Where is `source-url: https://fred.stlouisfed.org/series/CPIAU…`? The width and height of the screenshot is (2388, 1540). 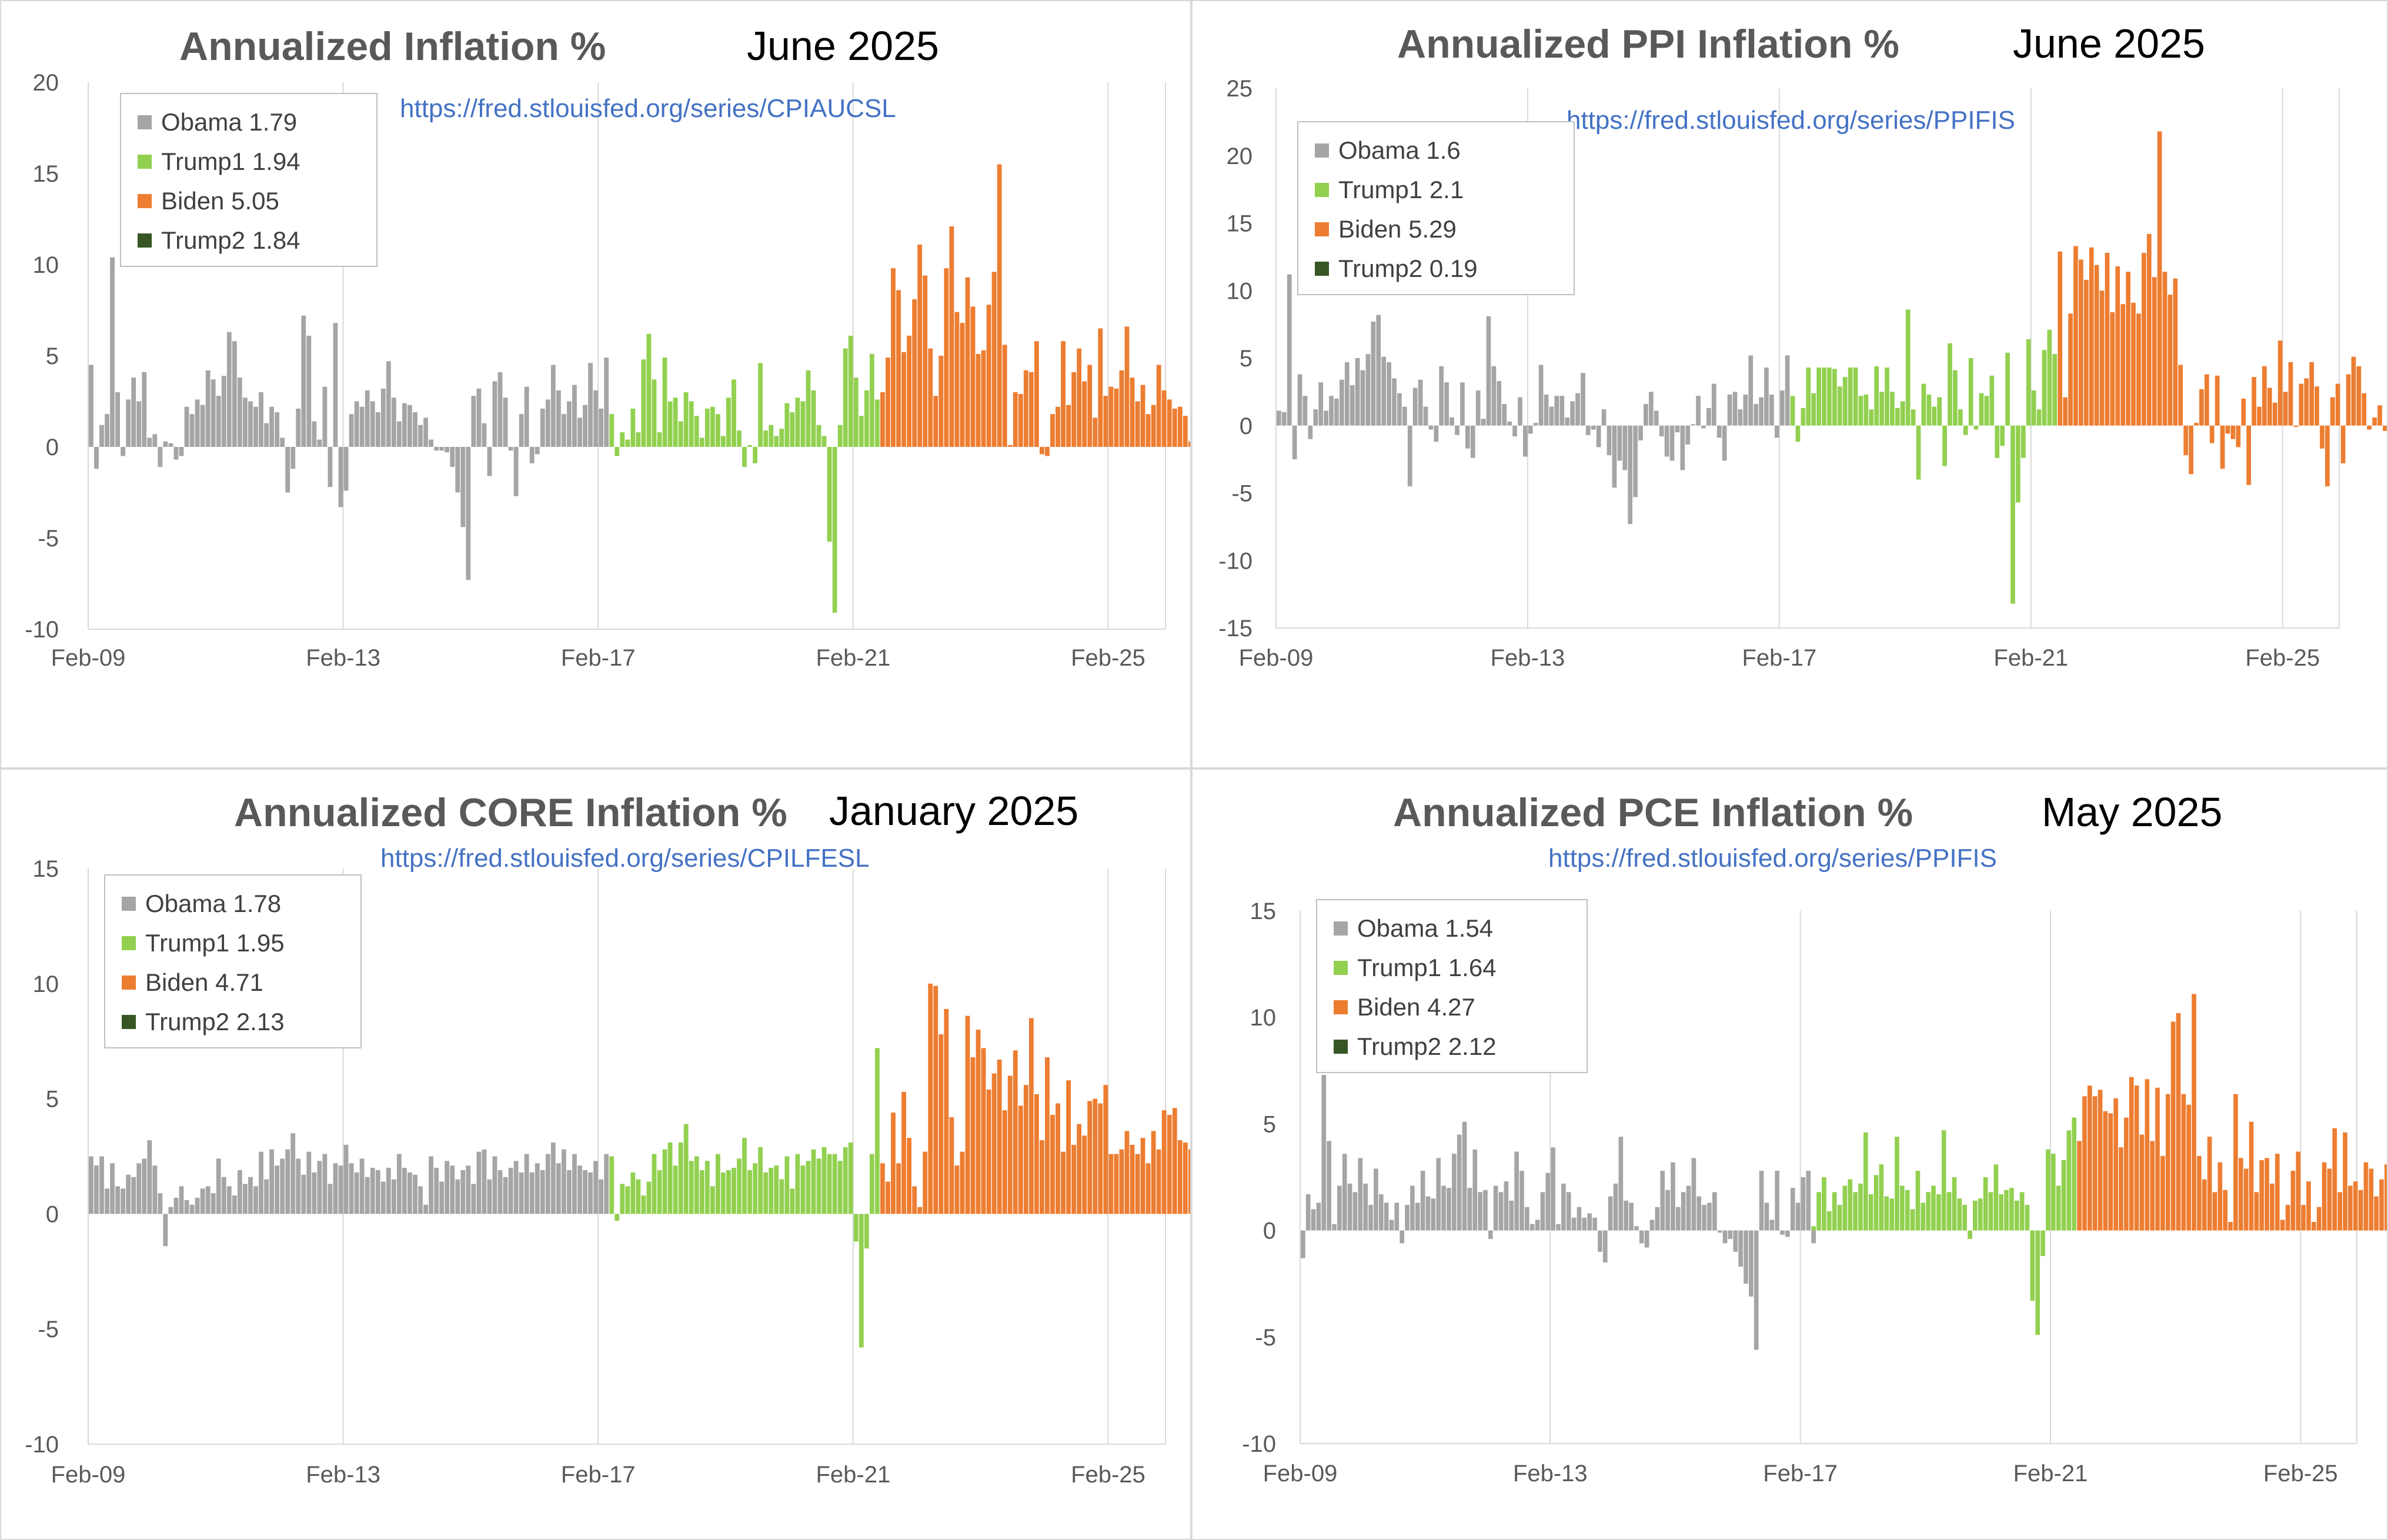
source-url: https://fred.stlouisfed.org/series/CPIAU… is located at coordinates (648, 108).